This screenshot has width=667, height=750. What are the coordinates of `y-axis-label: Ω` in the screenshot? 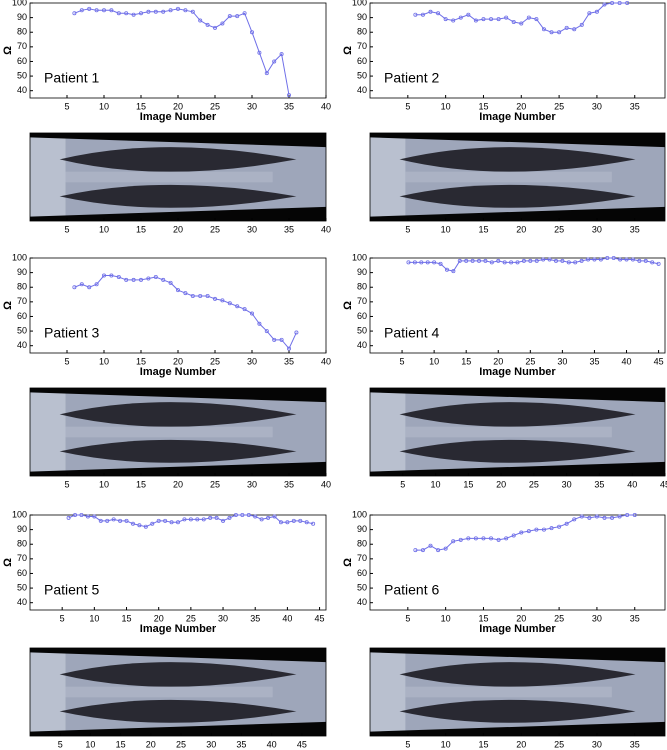 It's located at (8, 562).